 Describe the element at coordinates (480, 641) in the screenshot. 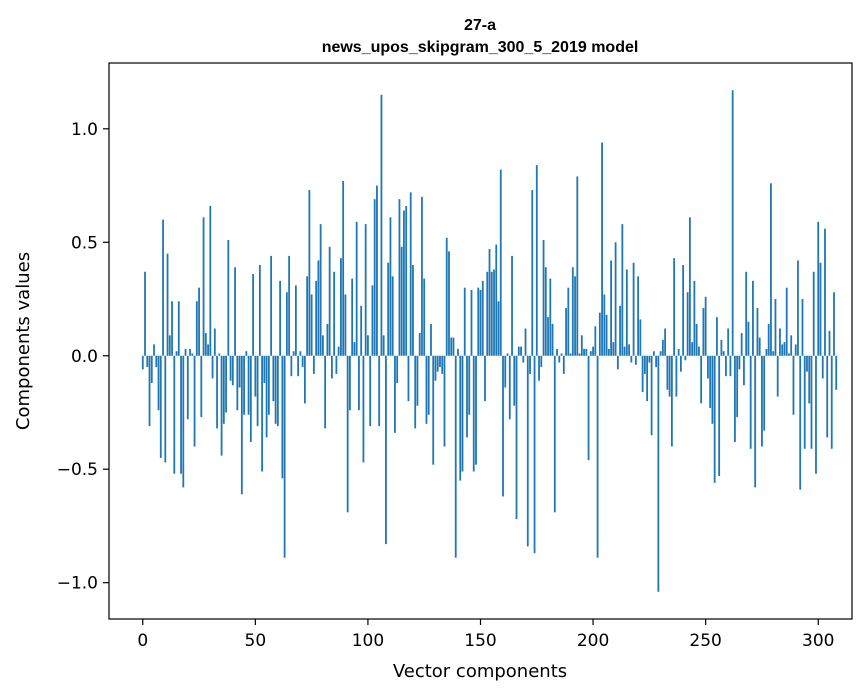

I see `x-tick-label: 150` at that location.